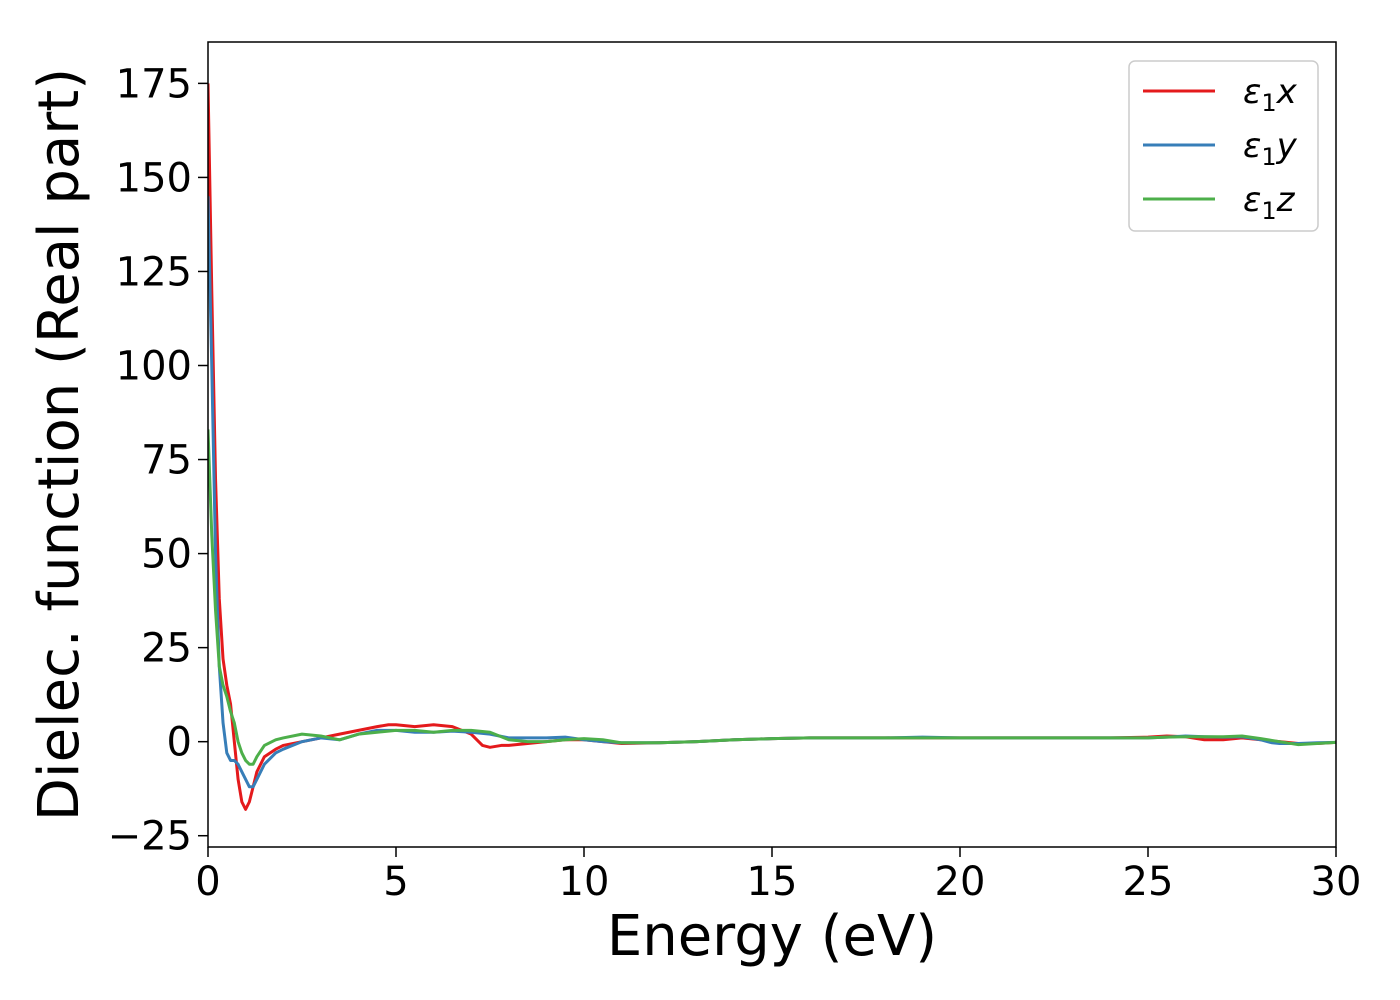 The width and height of the screenshot is (1400, 1000). I want to click on x-axis: 0 5 10 15 20 25 30, so click(778, 876).